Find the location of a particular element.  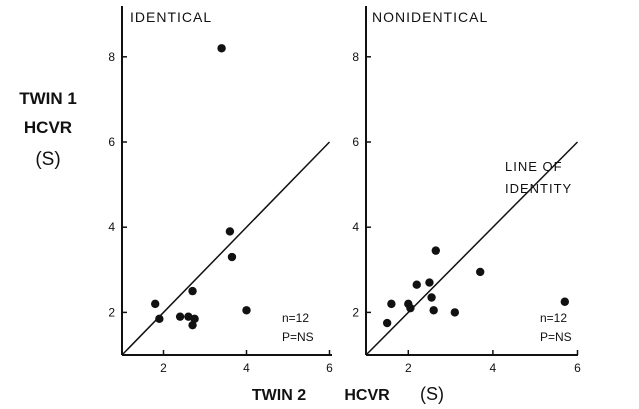

reference-line-label-2: IDENTITY is located at coordinates (538, 188).